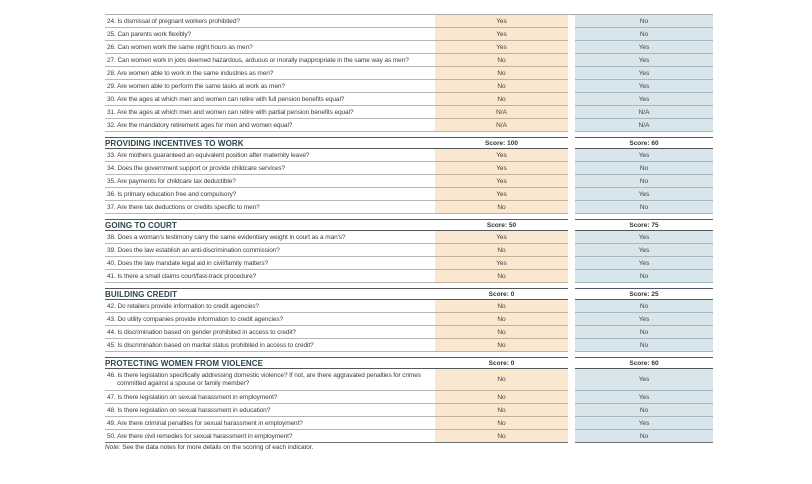  I want to click on table-row: 25. Can parents work flexibly? Yes No, so click(409, 34).